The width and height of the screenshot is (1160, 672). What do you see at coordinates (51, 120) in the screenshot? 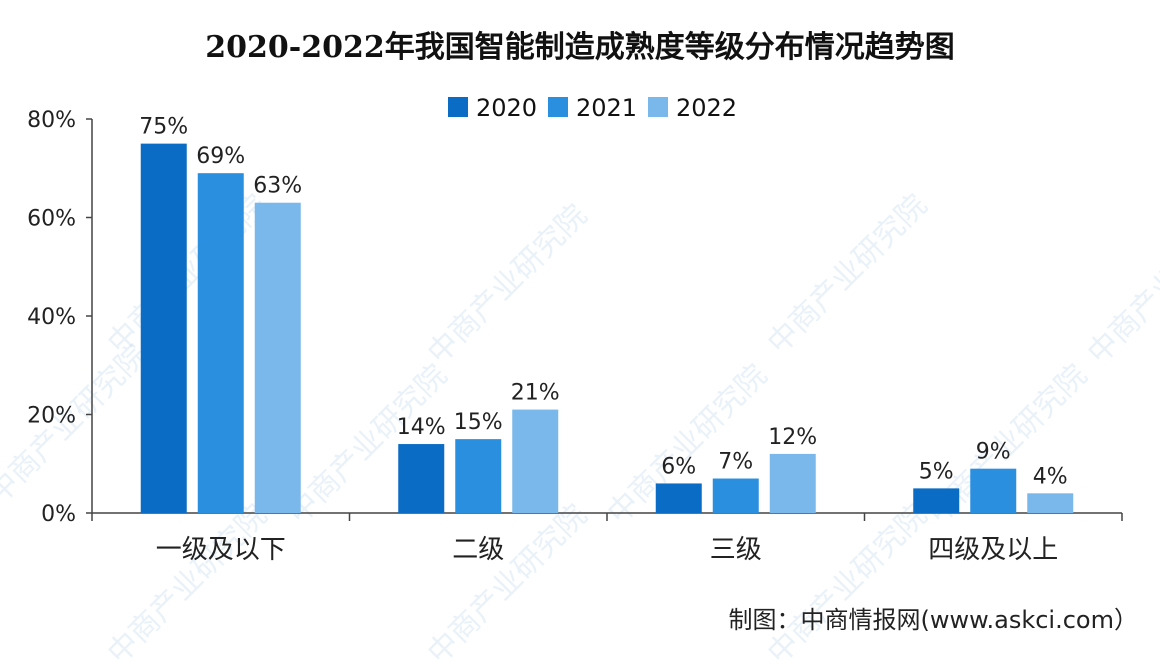
I see `y-tick-label: 80%` at bounding box center [51, 120].